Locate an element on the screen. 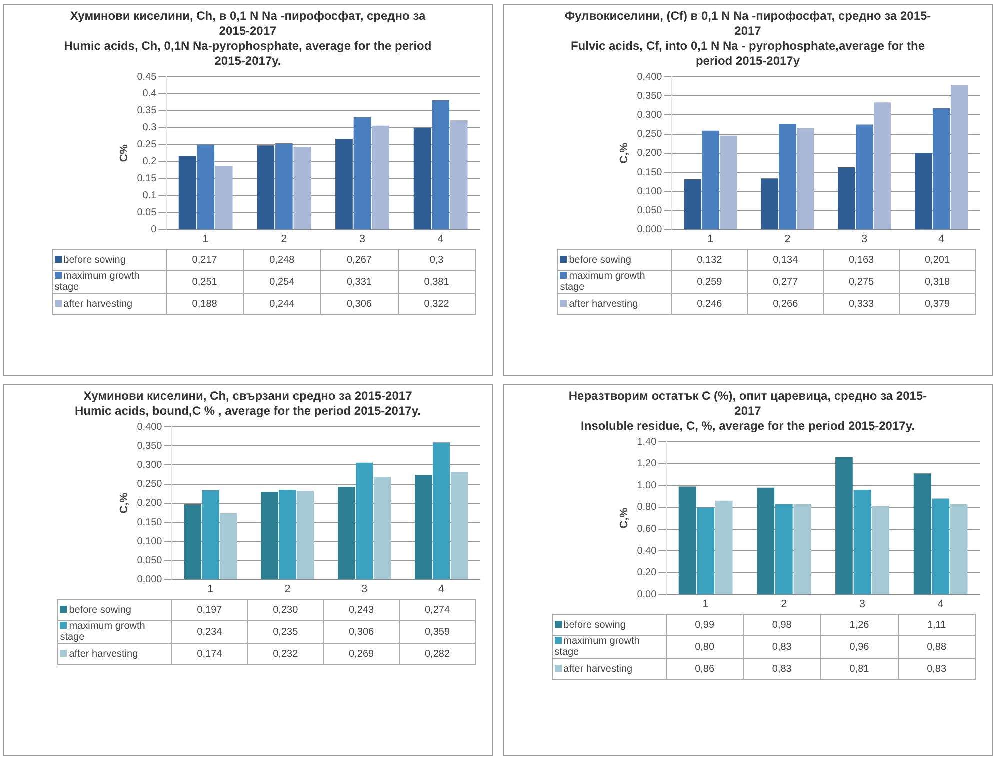  data-label: 0,246 is located at coordinates (710, 304).